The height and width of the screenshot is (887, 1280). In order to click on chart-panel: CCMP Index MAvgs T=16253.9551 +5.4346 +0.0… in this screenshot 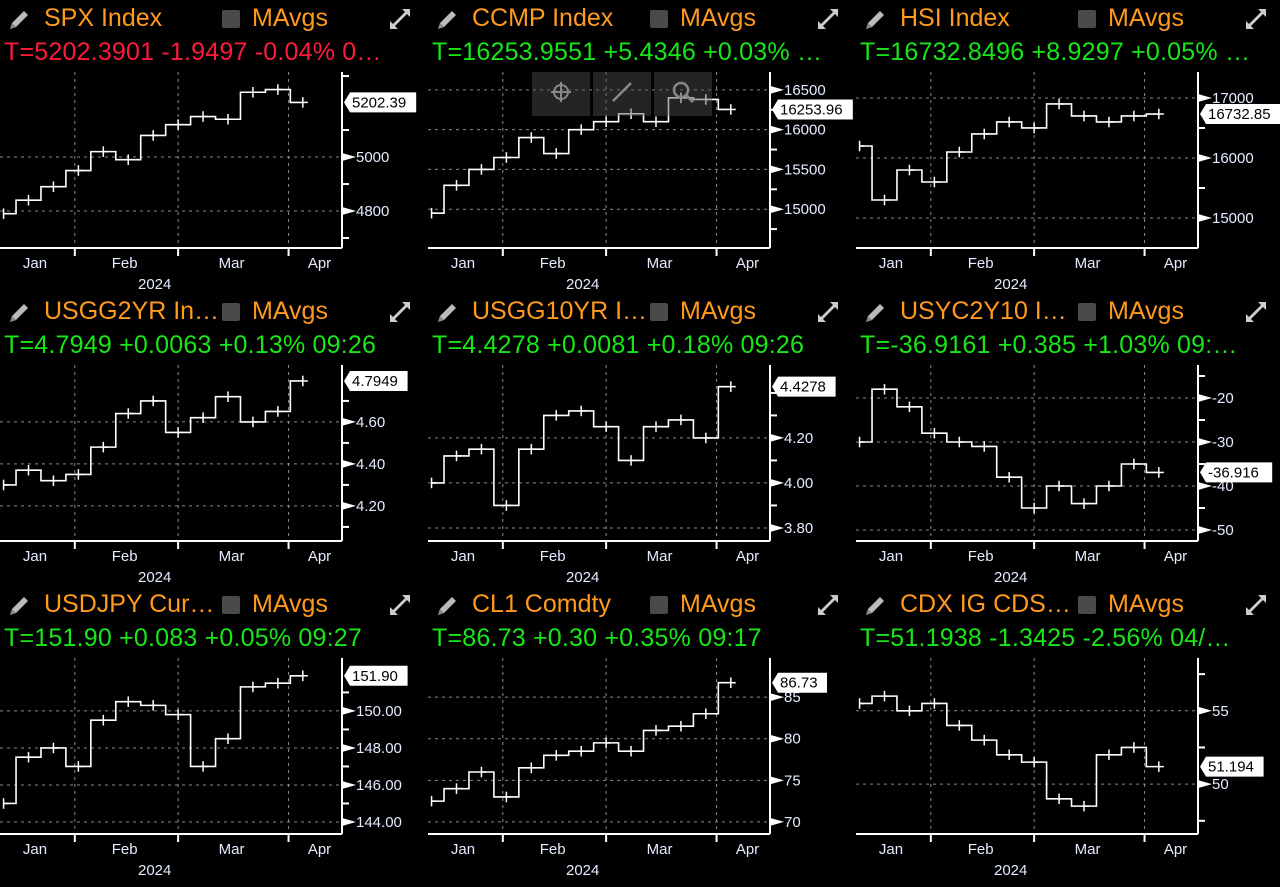, I will do `click(640, 146)`.